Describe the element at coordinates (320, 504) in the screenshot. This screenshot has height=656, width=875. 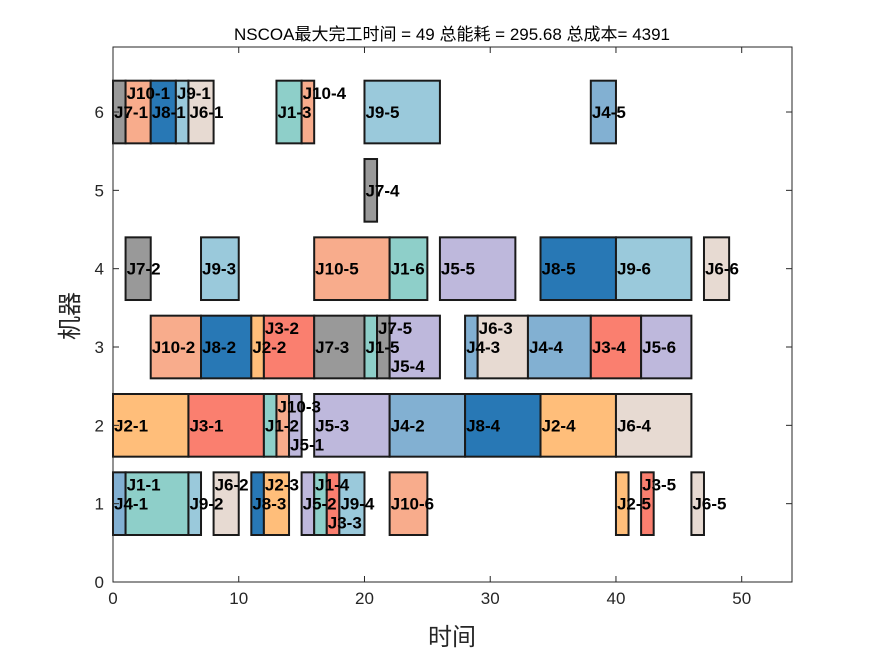
I see `task-label: J5-2` at that location.